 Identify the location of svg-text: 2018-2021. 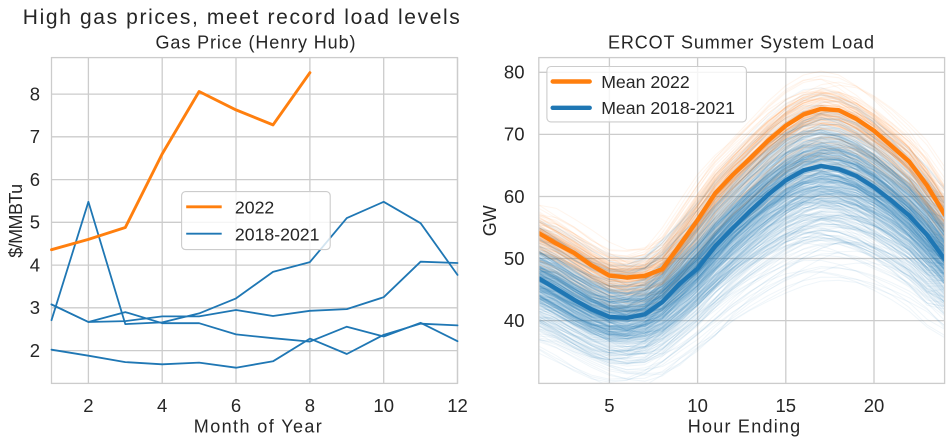
(277, 234).